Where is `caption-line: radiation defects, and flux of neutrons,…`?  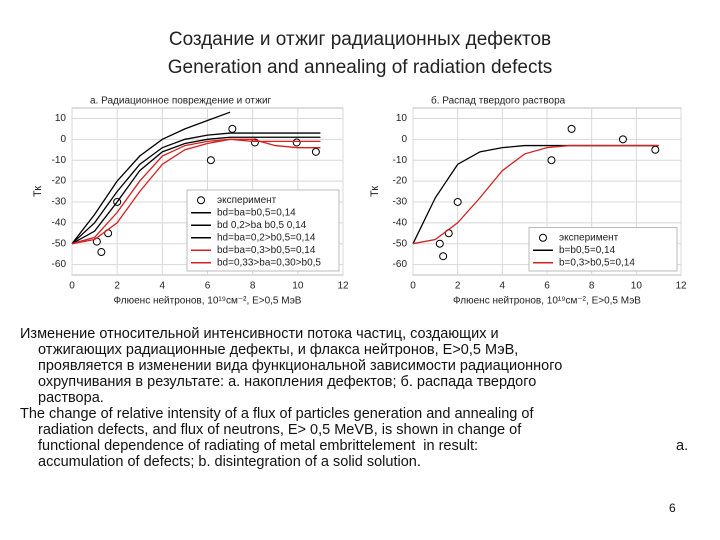 caption-line: radiation defects, and flux of neutrons,… is located at coordinates (280, 430).